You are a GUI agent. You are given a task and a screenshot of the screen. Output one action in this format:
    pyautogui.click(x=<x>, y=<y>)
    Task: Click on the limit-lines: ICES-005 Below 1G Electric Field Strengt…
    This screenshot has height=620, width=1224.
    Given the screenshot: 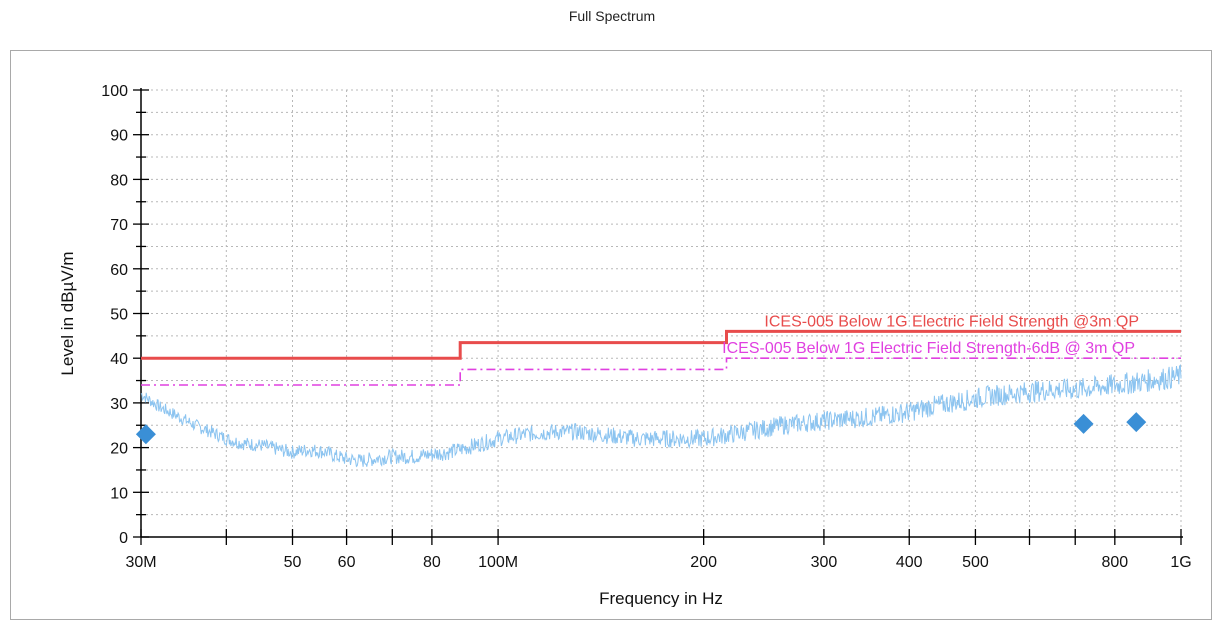 What is the action you would take?
    pyautogui.click(x=661, y=349)
    